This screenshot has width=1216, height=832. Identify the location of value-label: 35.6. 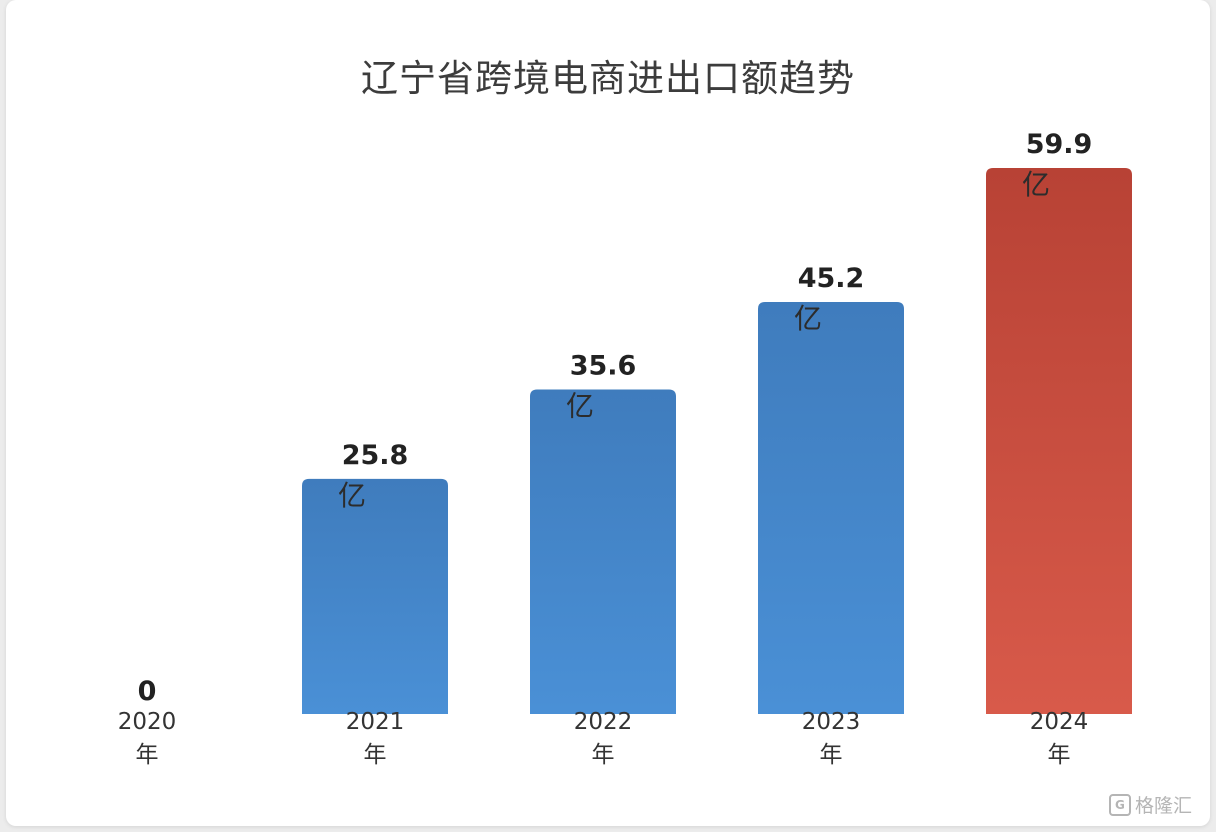
(603, 365).